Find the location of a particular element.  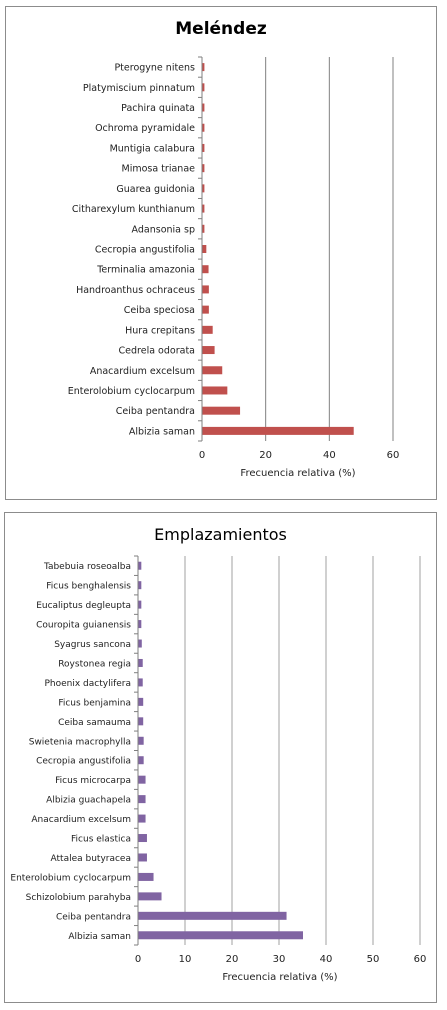

category-label: Albizia guachapela is located at coordinates (88, 801).